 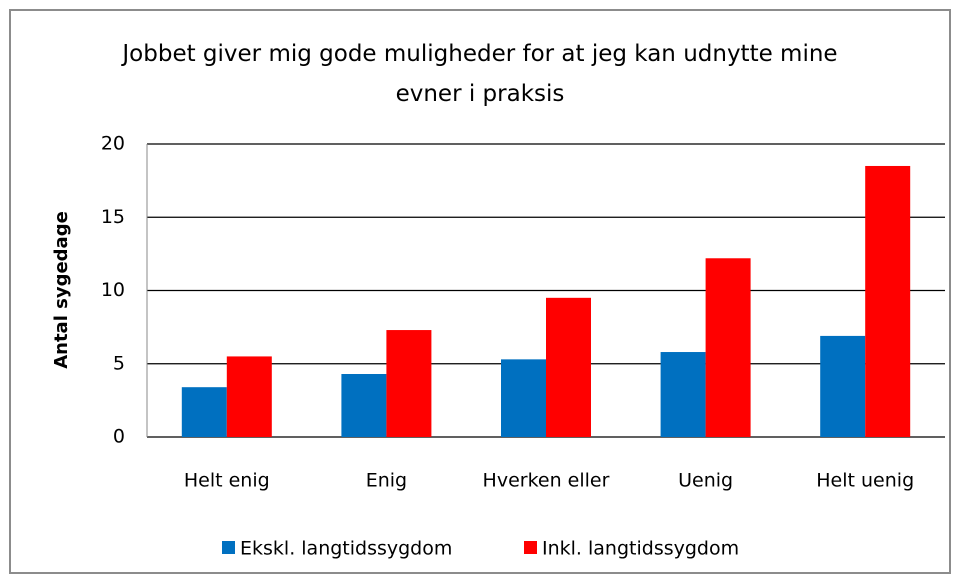 What do you see at coordinates (113, 144) in the screenshot?
I see `y-tick-label: 20` at bounding box center [113, 144].